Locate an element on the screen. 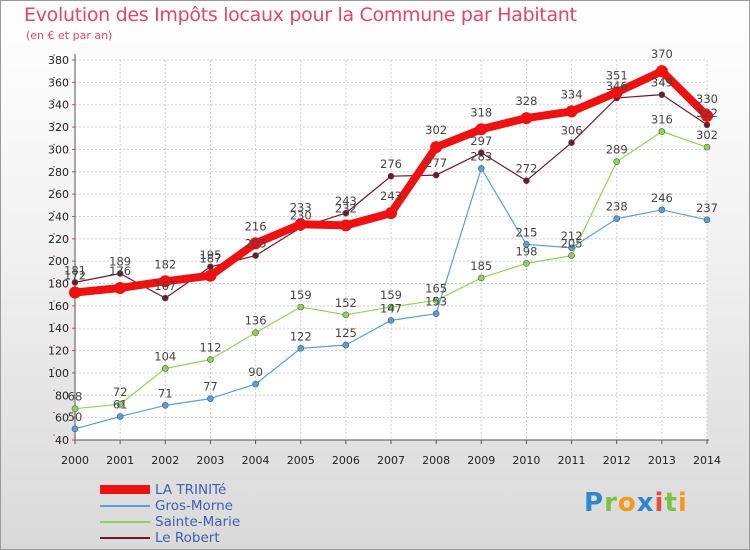 This screenshot has height=550, width=750. data-label-la-trinit-: 187 is located at coordinates (210, 259).